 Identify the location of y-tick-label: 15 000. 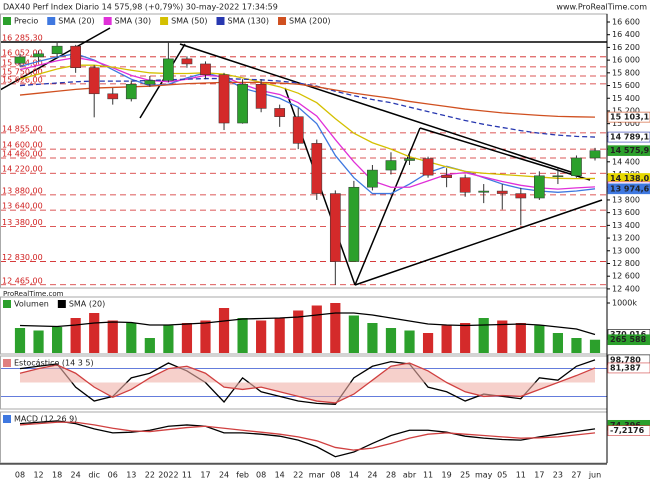
(626, 123).